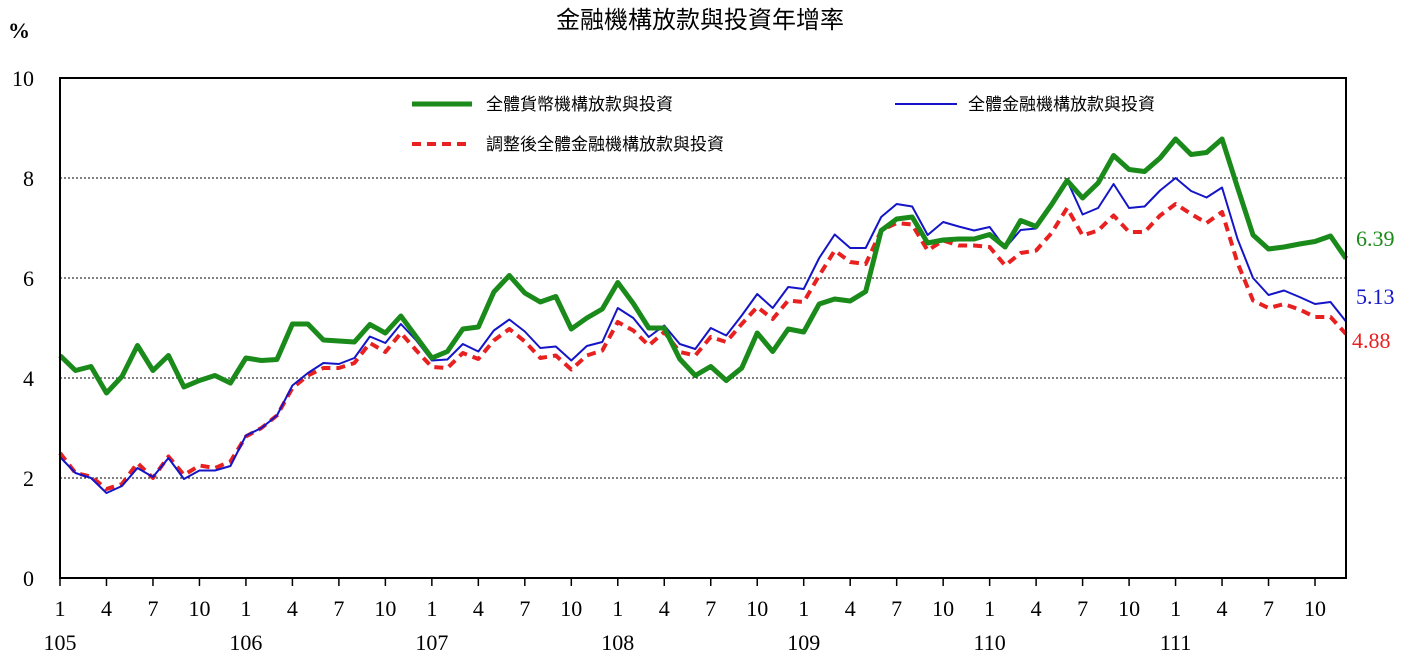  I want to click on x-year-label-107: 107, so click(431, 642).